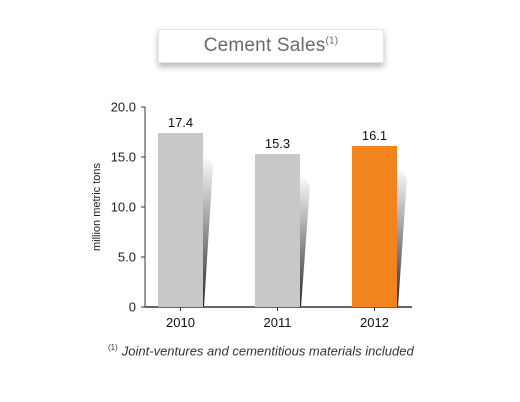  I want to click on x-tick-label: 2010, so click(180, 322).